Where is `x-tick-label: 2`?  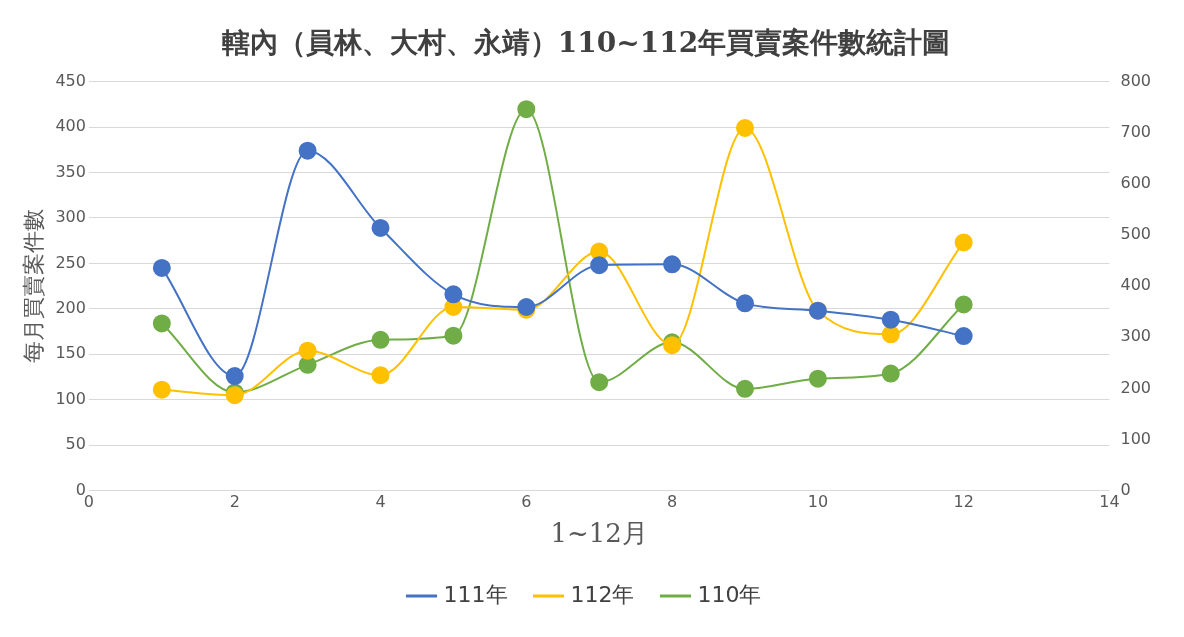
x-tick-label: 2 is located at coordinates (234, 502).